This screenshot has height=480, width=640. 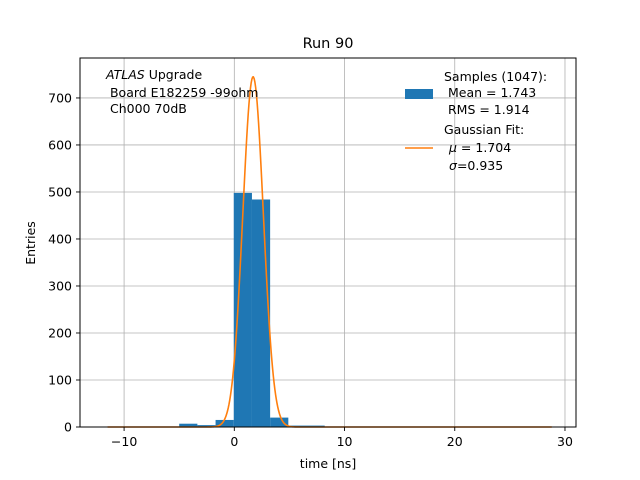 I want to click on sigma-symbol: σ, so click(x=453, y=165).